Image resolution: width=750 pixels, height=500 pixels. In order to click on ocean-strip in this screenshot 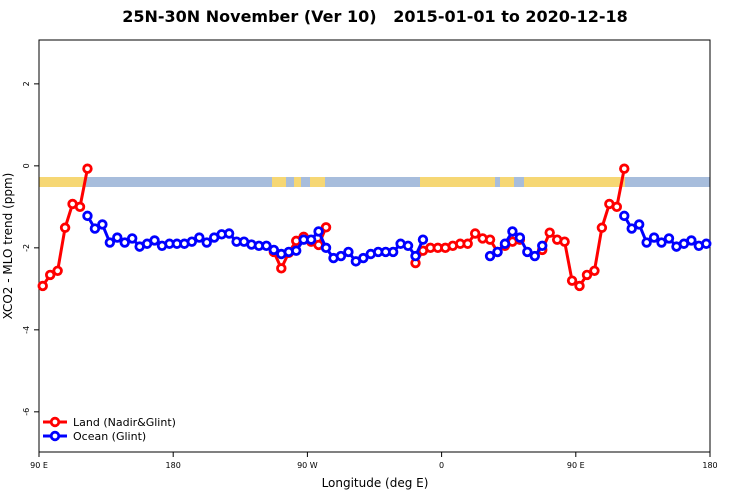, I will do `click(374, 182)`.